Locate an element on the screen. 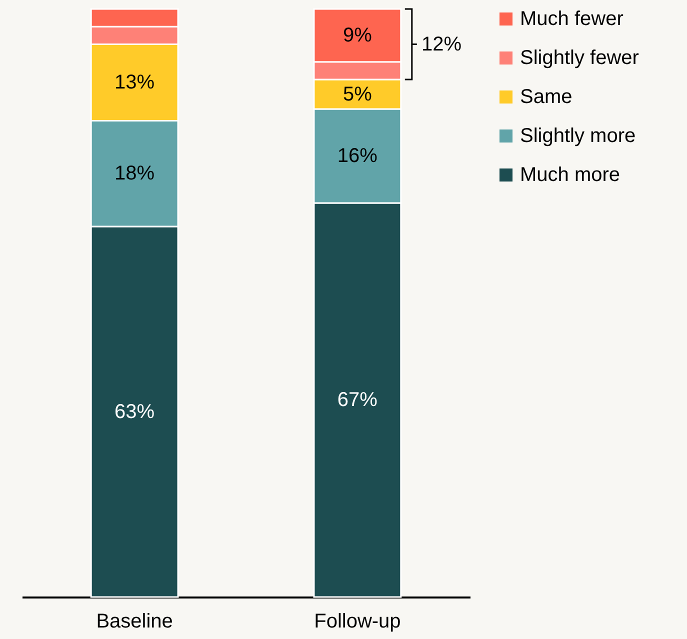  x-tick-label: Follow-up is located at coordinates (357, 621).